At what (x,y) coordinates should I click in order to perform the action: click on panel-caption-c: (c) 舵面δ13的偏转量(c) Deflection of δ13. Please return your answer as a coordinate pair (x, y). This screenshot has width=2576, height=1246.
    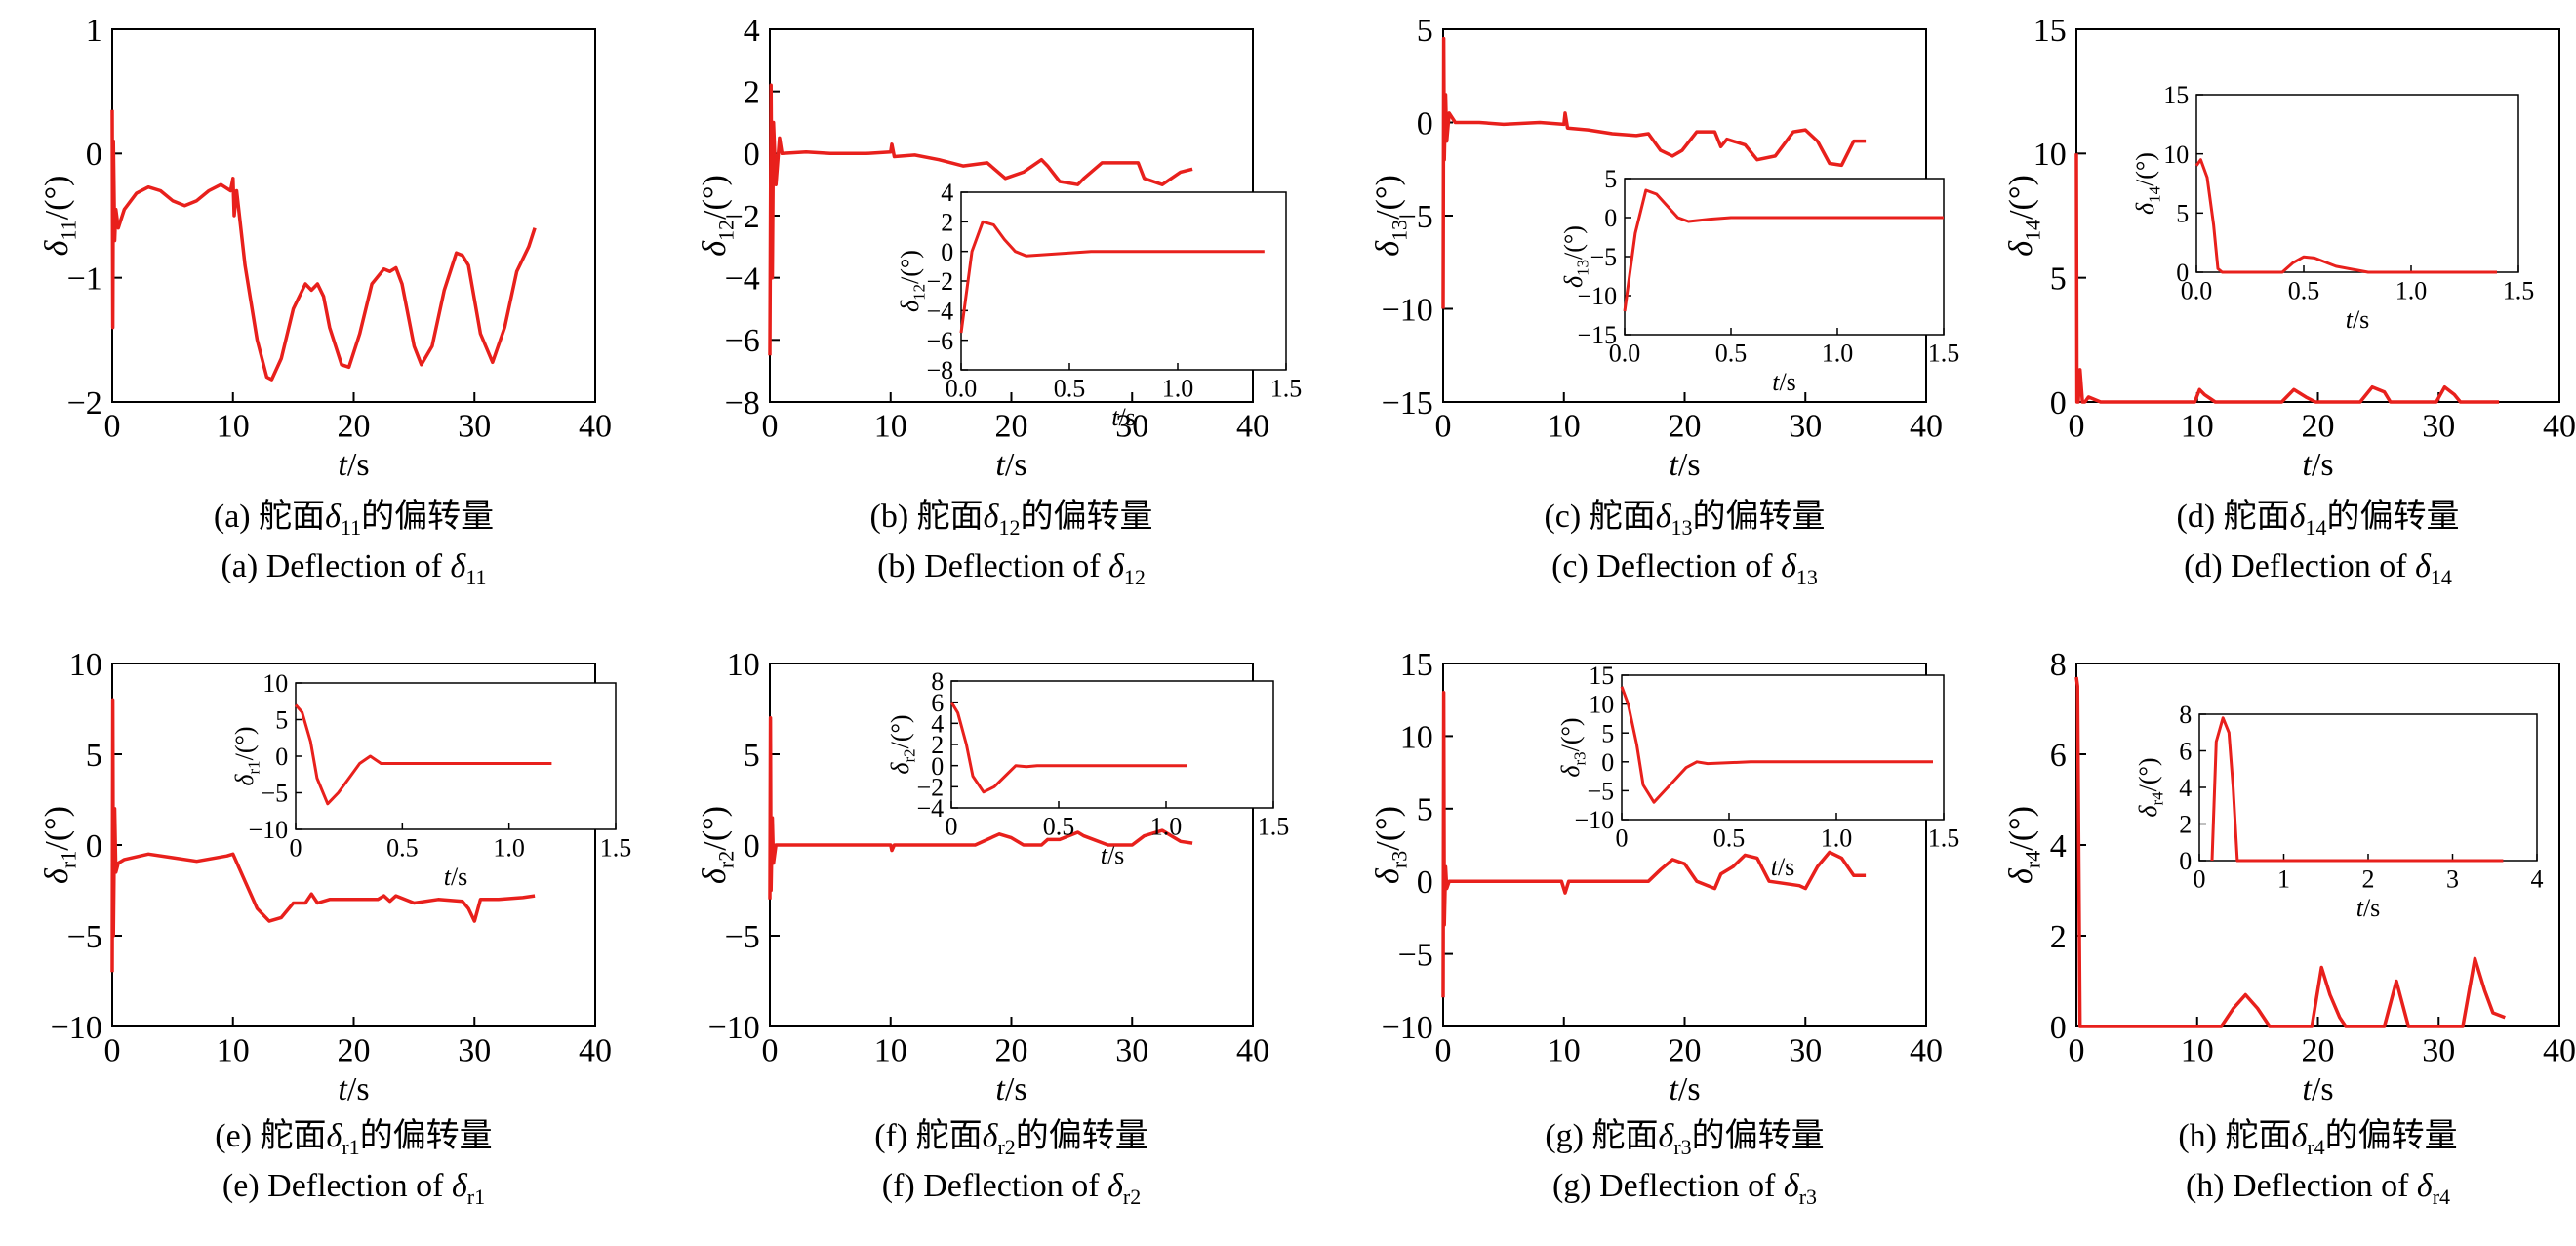
    Looking at the image, I should click on (1685, 547).